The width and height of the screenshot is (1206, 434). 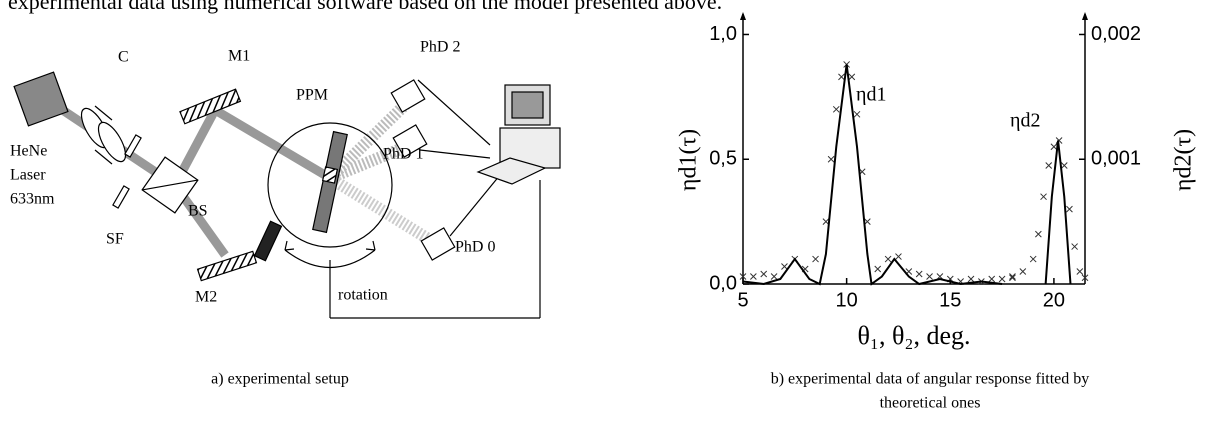 What do you see at coordinates (742, 300) in the screenshot?
I see `x-tick-label: 5` at bounding box center [742, 300].